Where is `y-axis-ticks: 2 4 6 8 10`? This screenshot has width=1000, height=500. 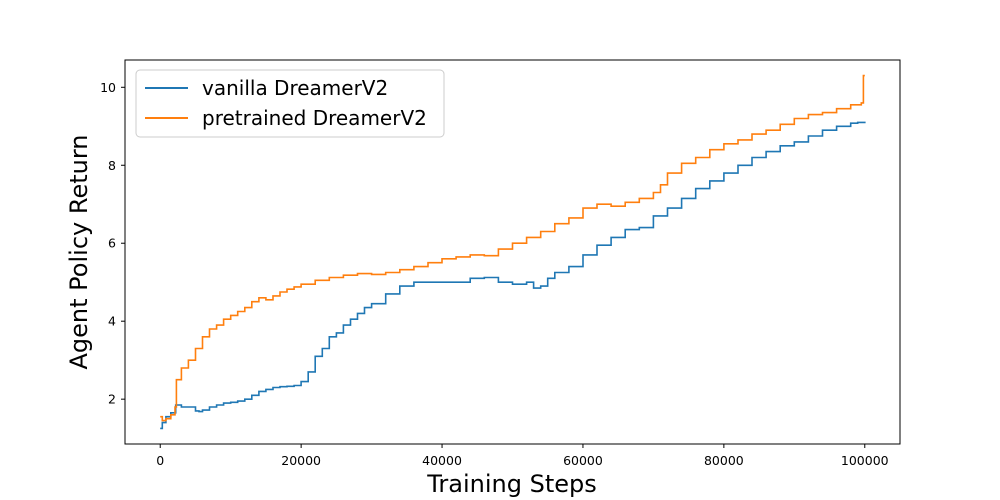 y-axis-ticks: 2 4 6 8 10 is located at coordinates (112, 243).